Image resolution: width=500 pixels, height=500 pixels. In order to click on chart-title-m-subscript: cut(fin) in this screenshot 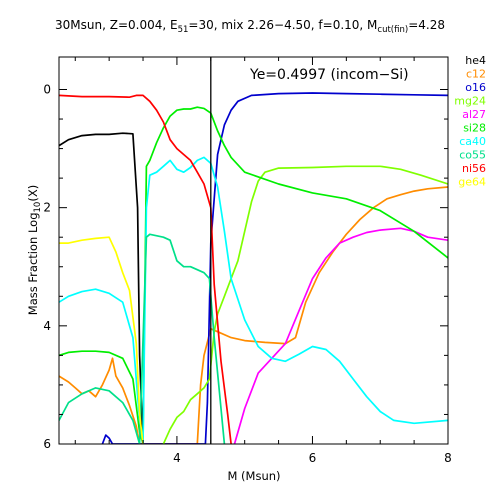, I will do `click(392, 30)`.